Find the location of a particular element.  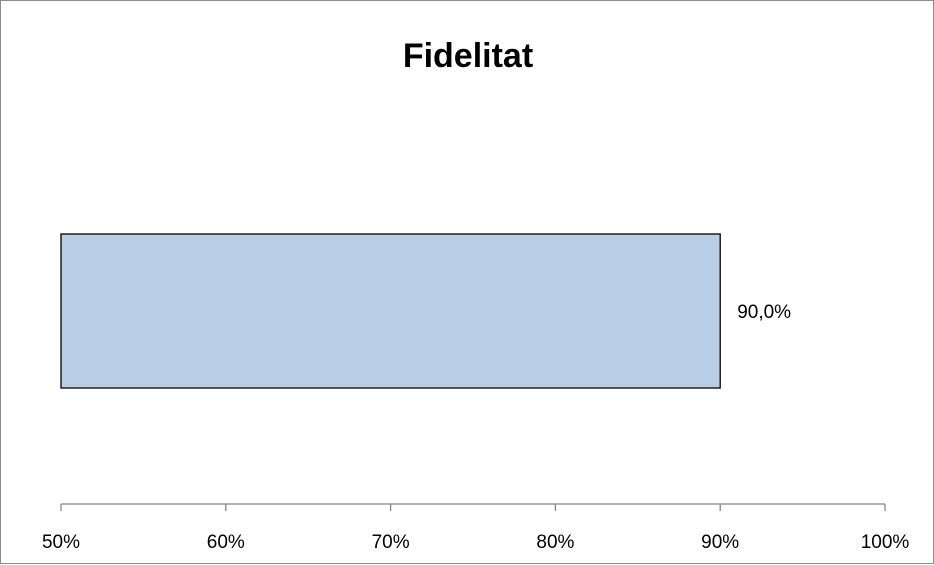

x-tick-label: 80% is located at coordinates (555, 542).